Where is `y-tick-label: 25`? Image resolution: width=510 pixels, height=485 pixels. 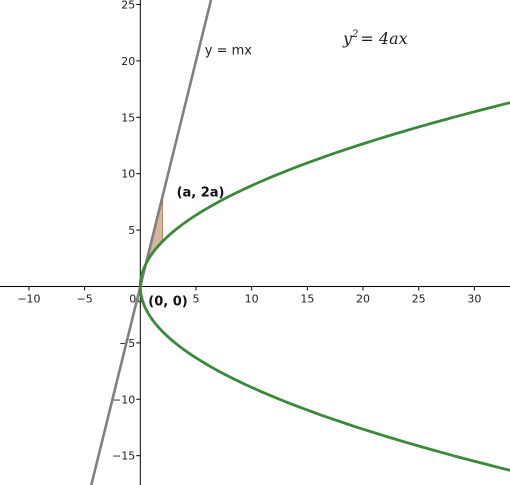
y-tick-label: 25 is located at coordinates (128, 6).